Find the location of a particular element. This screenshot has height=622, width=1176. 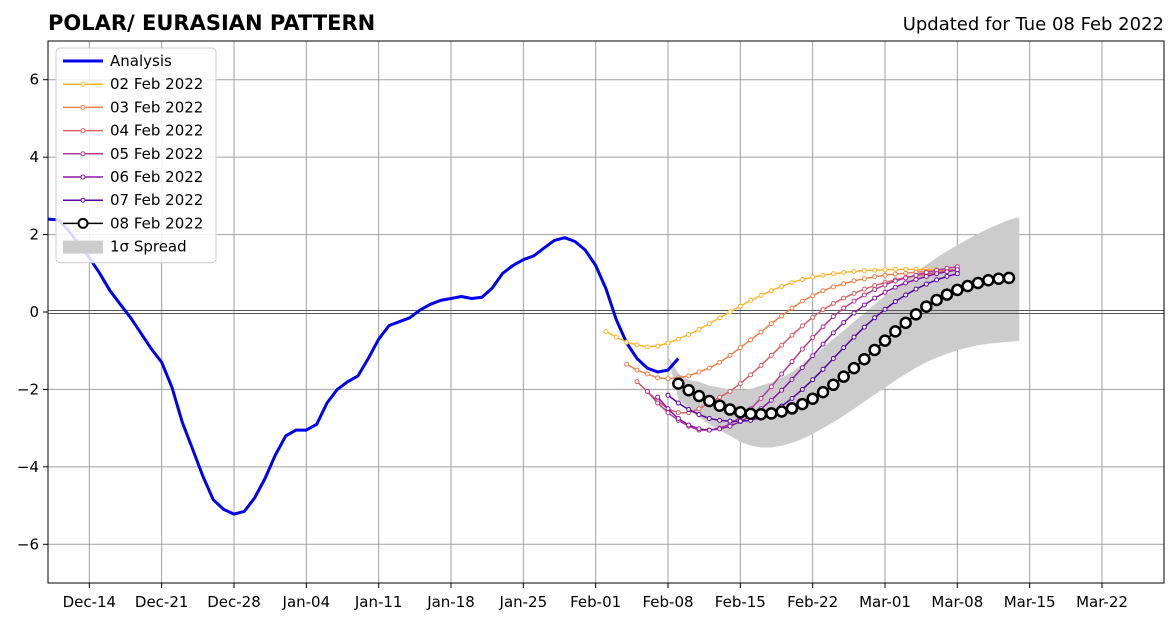

series-08-feb-2022 is located at coordinates (844, 346).